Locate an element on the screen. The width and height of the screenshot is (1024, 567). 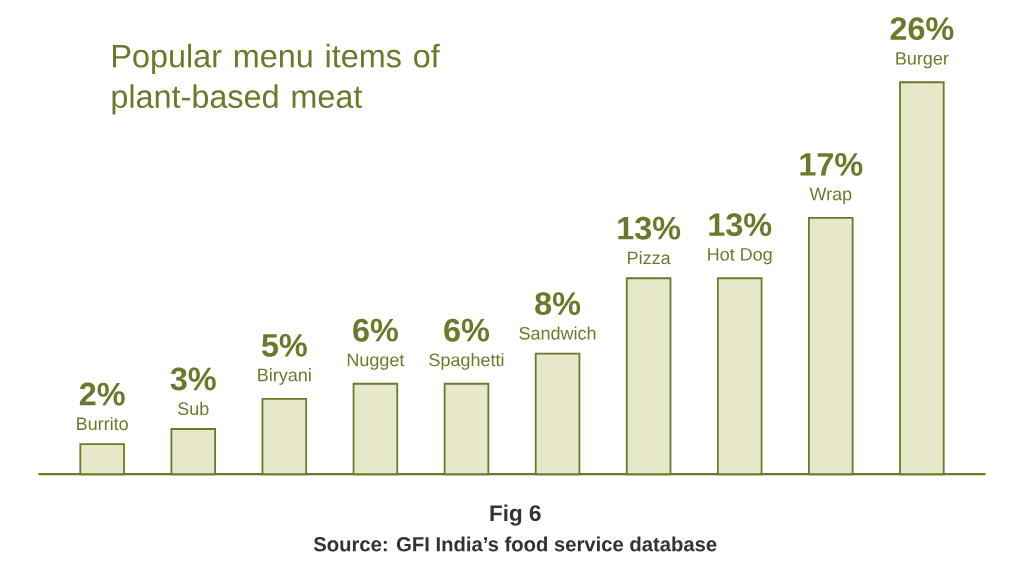
x-tick-label: Burger is located at coordinates (922, 60).